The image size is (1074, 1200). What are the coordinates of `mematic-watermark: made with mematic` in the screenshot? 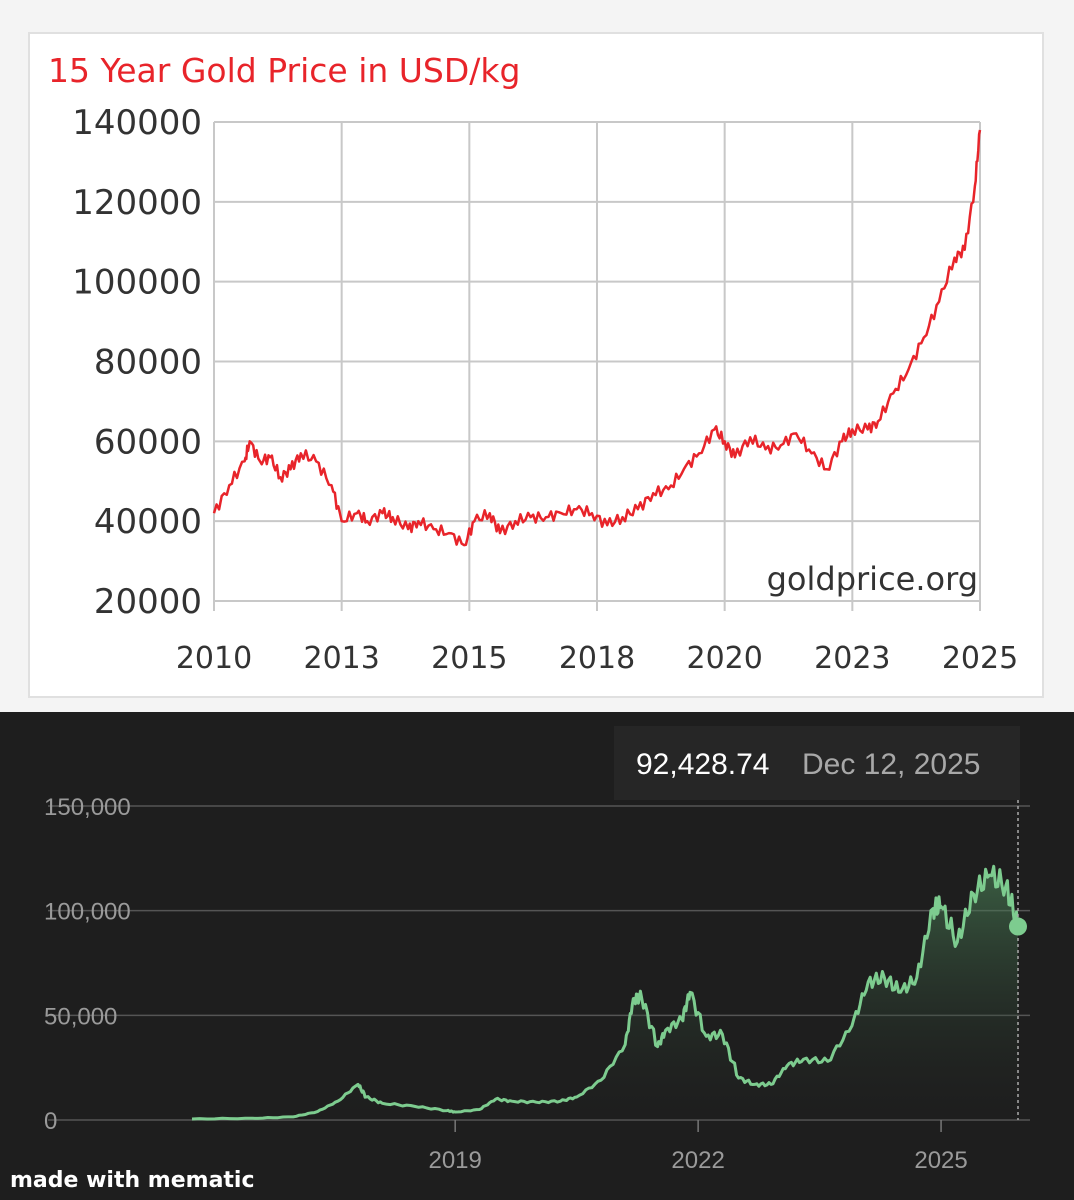 It's located at (132, 1180).